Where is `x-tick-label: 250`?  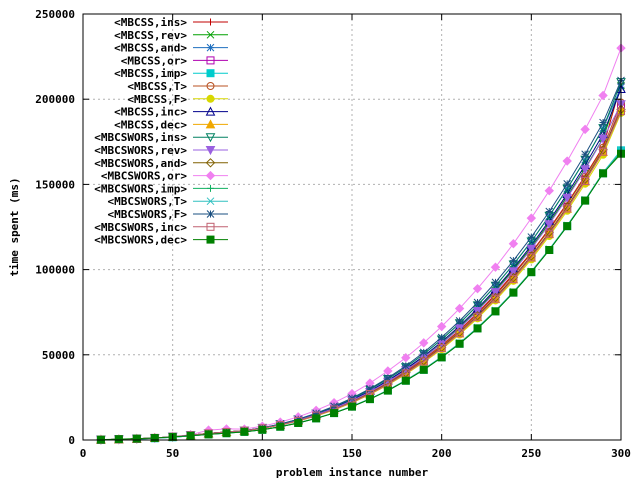 x-tick-label: 250 is located at coordinates (531, 453).